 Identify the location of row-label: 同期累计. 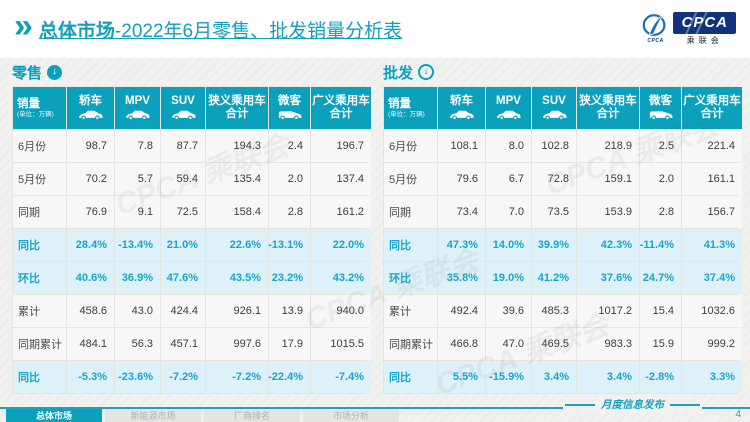
(39, 344).